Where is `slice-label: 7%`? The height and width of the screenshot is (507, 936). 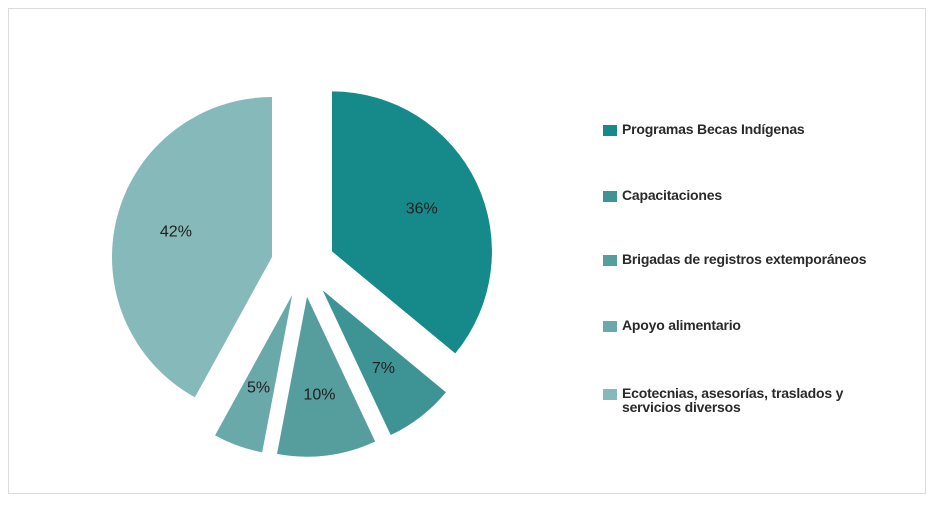 slice-label: 7% is located at coordinates (383, 368).